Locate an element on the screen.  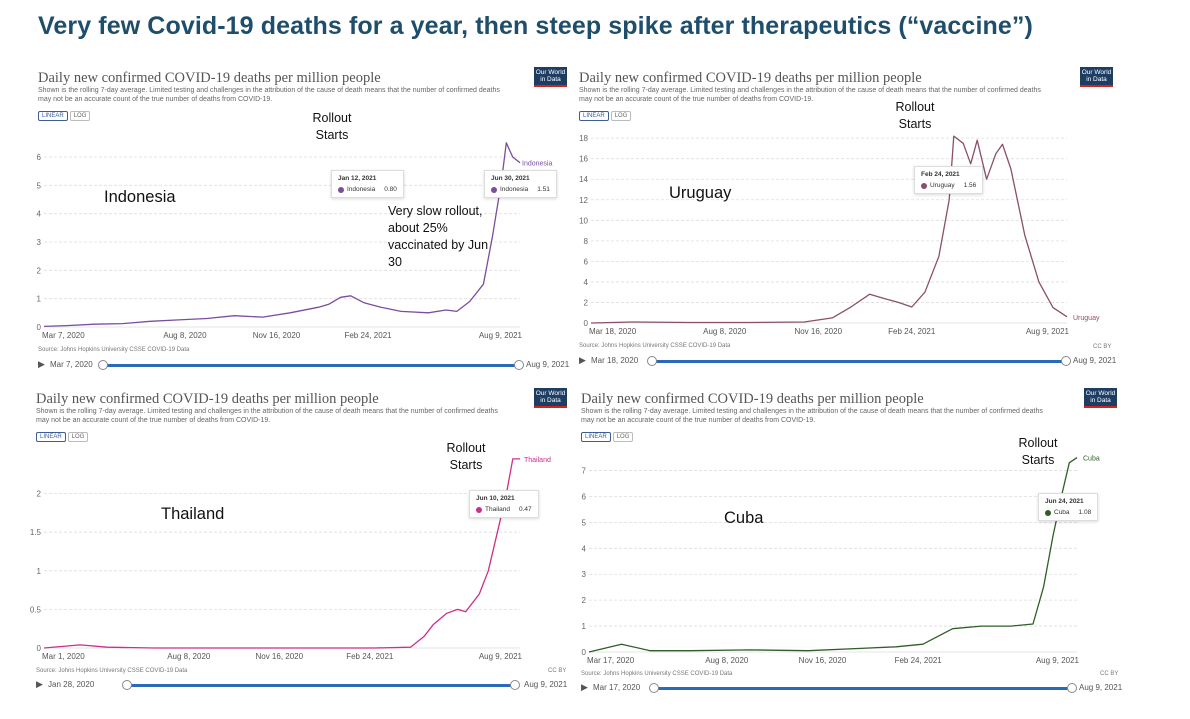
y-tick-label: 8 is located at coordinates (586, 241).